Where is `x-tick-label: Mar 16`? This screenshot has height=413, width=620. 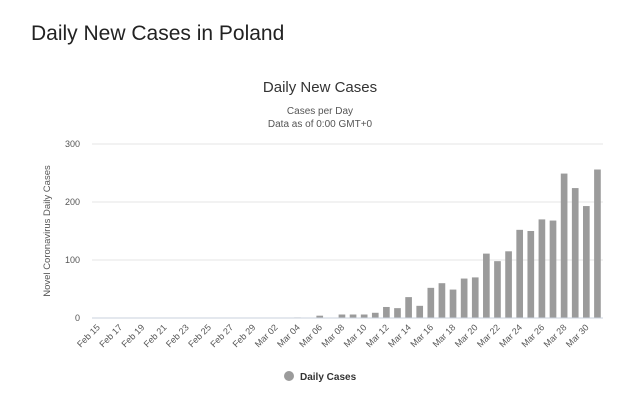 x-tick-label: Mar 16 is located at coordinates (421, 335).